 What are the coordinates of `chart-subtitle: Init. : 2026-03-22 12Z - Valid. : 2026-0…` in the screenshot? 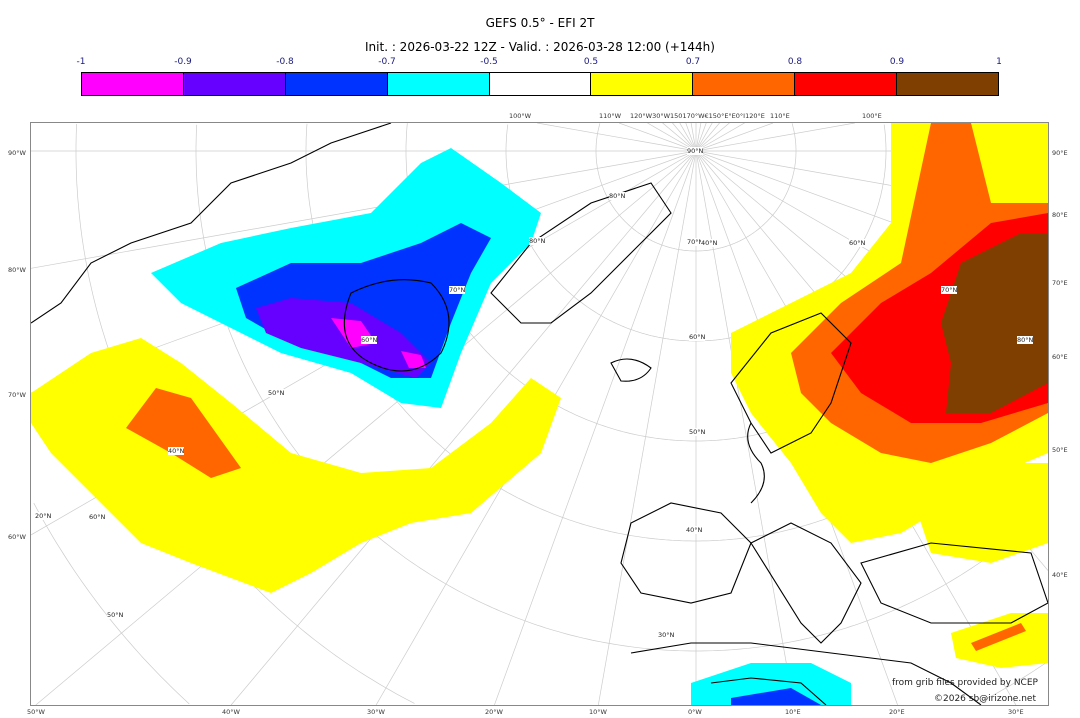 It's located at (540, 47).